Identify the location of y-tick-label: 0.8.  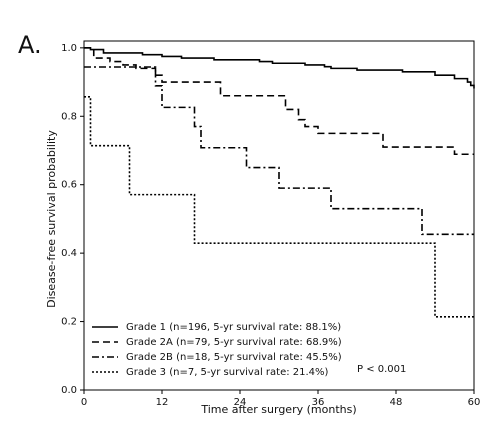
(69, 116).